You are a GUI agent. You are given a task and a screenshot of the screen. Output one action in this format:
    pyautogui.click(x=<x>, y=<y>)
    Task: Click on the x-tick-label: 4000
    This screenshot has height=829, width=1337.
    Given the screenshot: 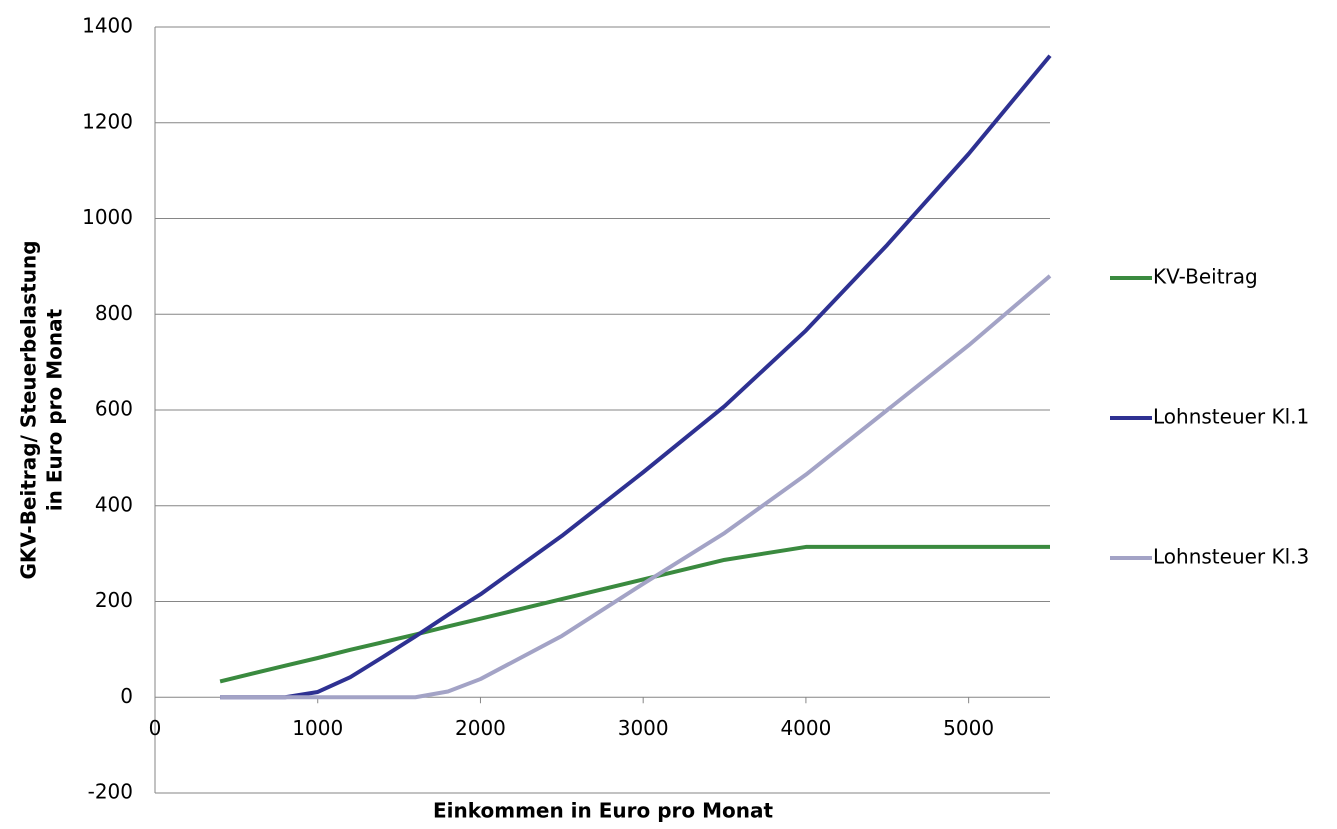 What is the action you would take?
    pyautogui.click(x=805, y=728)
    